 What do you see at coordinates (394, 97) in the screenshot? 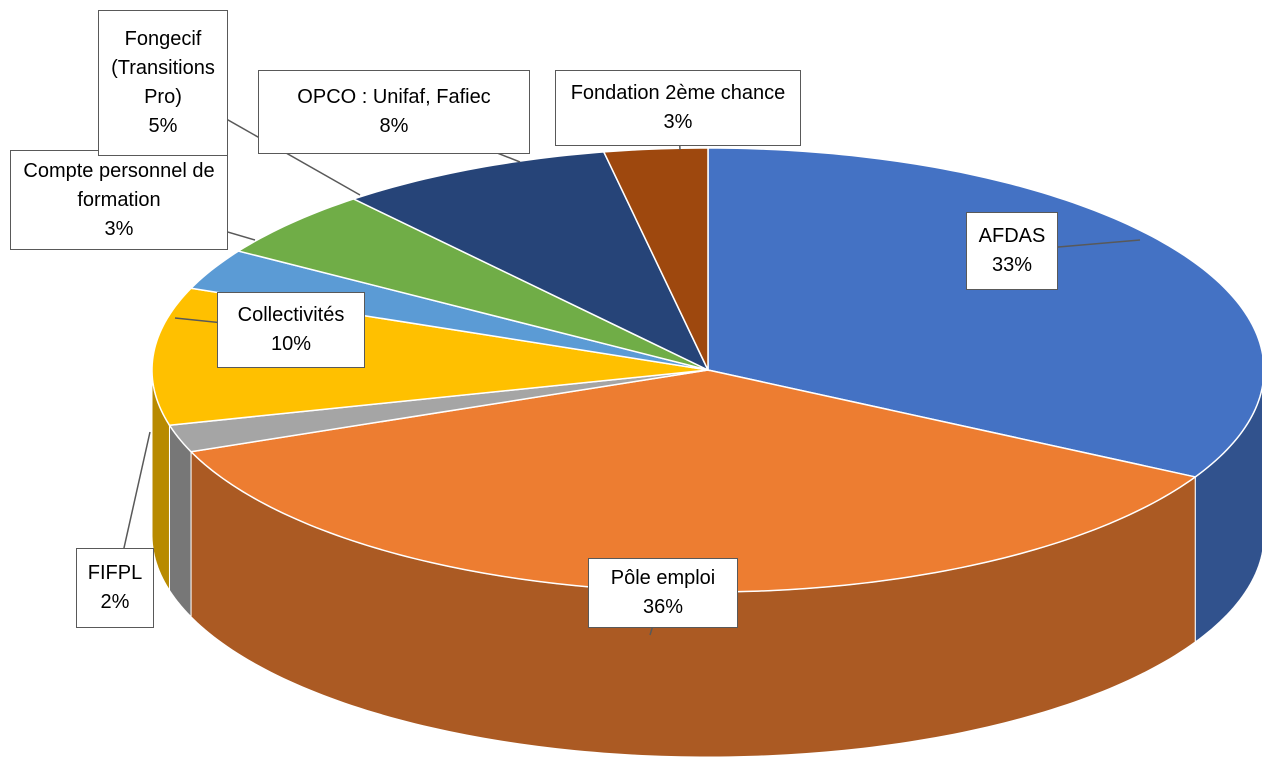
I see `category-label: OPCO : Unifaf, Fafiec` at bounding box center [394, 97].